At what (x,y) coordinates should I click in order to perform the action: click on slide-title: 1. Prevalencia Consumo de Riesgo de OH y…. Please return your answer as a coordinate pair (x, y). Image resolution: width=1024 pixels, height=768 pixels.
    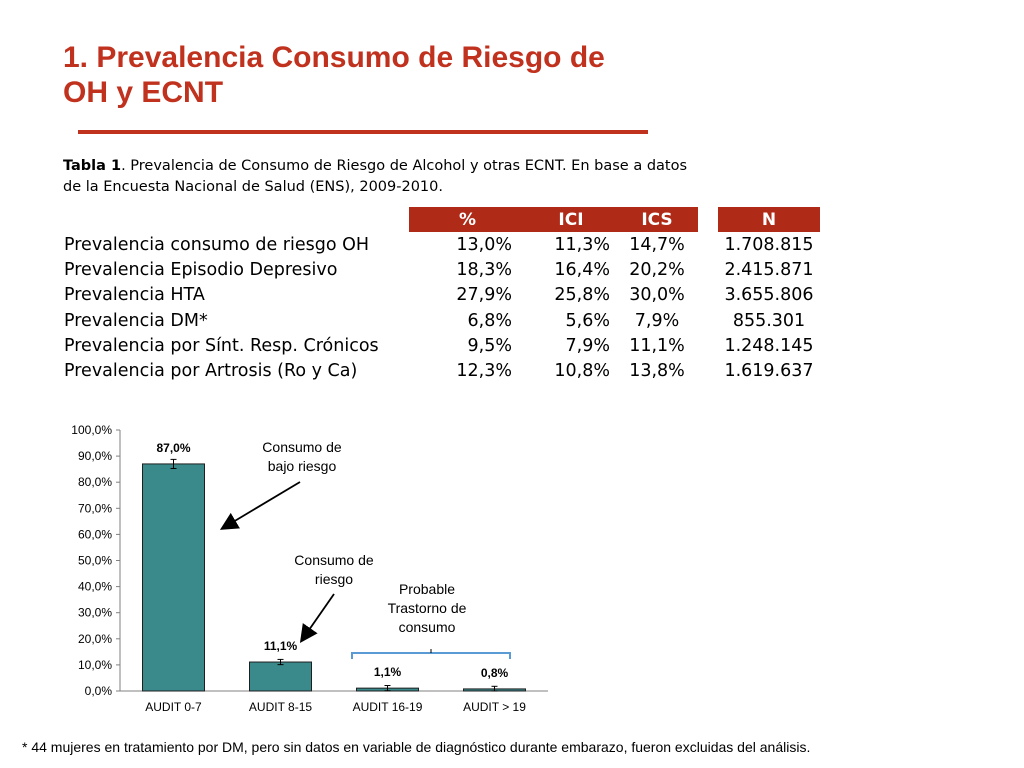
    Looking at the image, I should click on (383, 75).